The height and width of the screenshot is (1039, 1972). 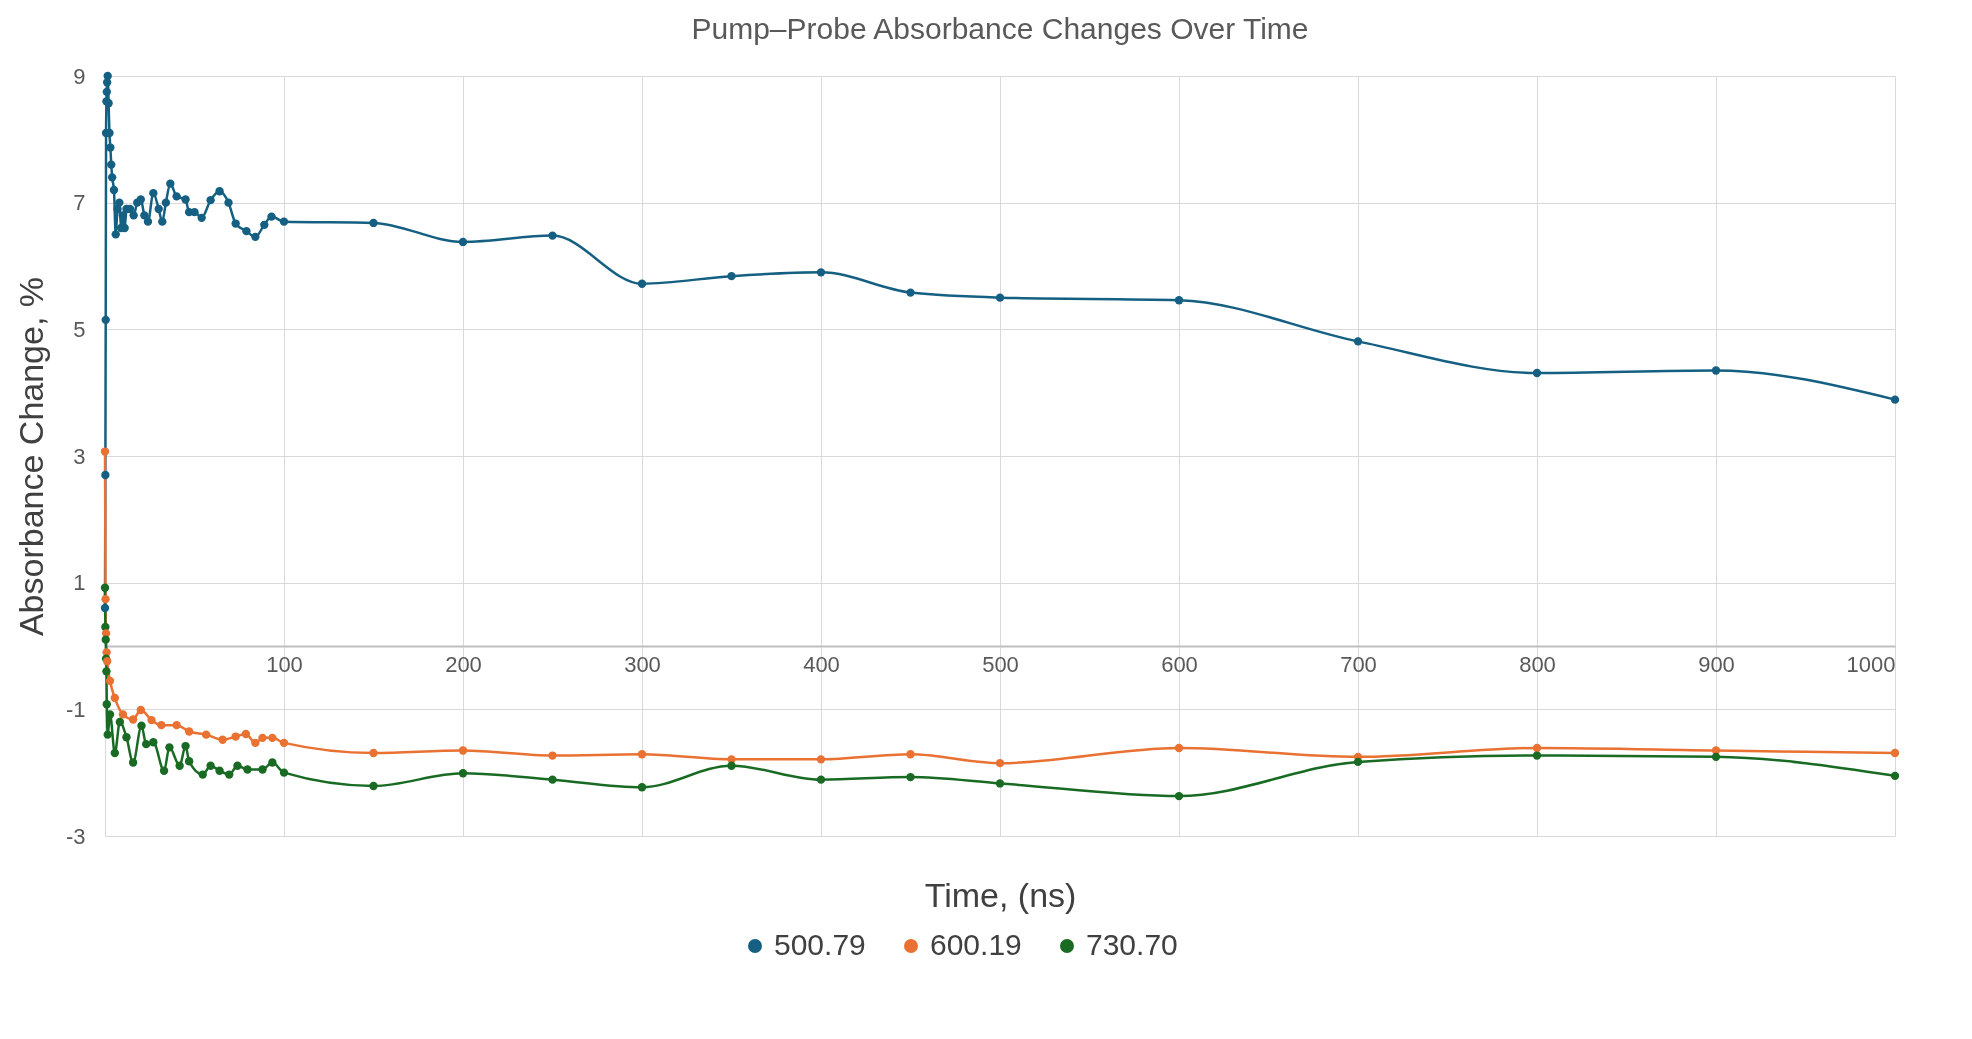 What do you see at coordinates (1000, 28) in the screenshot?
I see `chart-title: Pump–Probe Absorbance Changes Over Time` at bounding box center [1000, 28].